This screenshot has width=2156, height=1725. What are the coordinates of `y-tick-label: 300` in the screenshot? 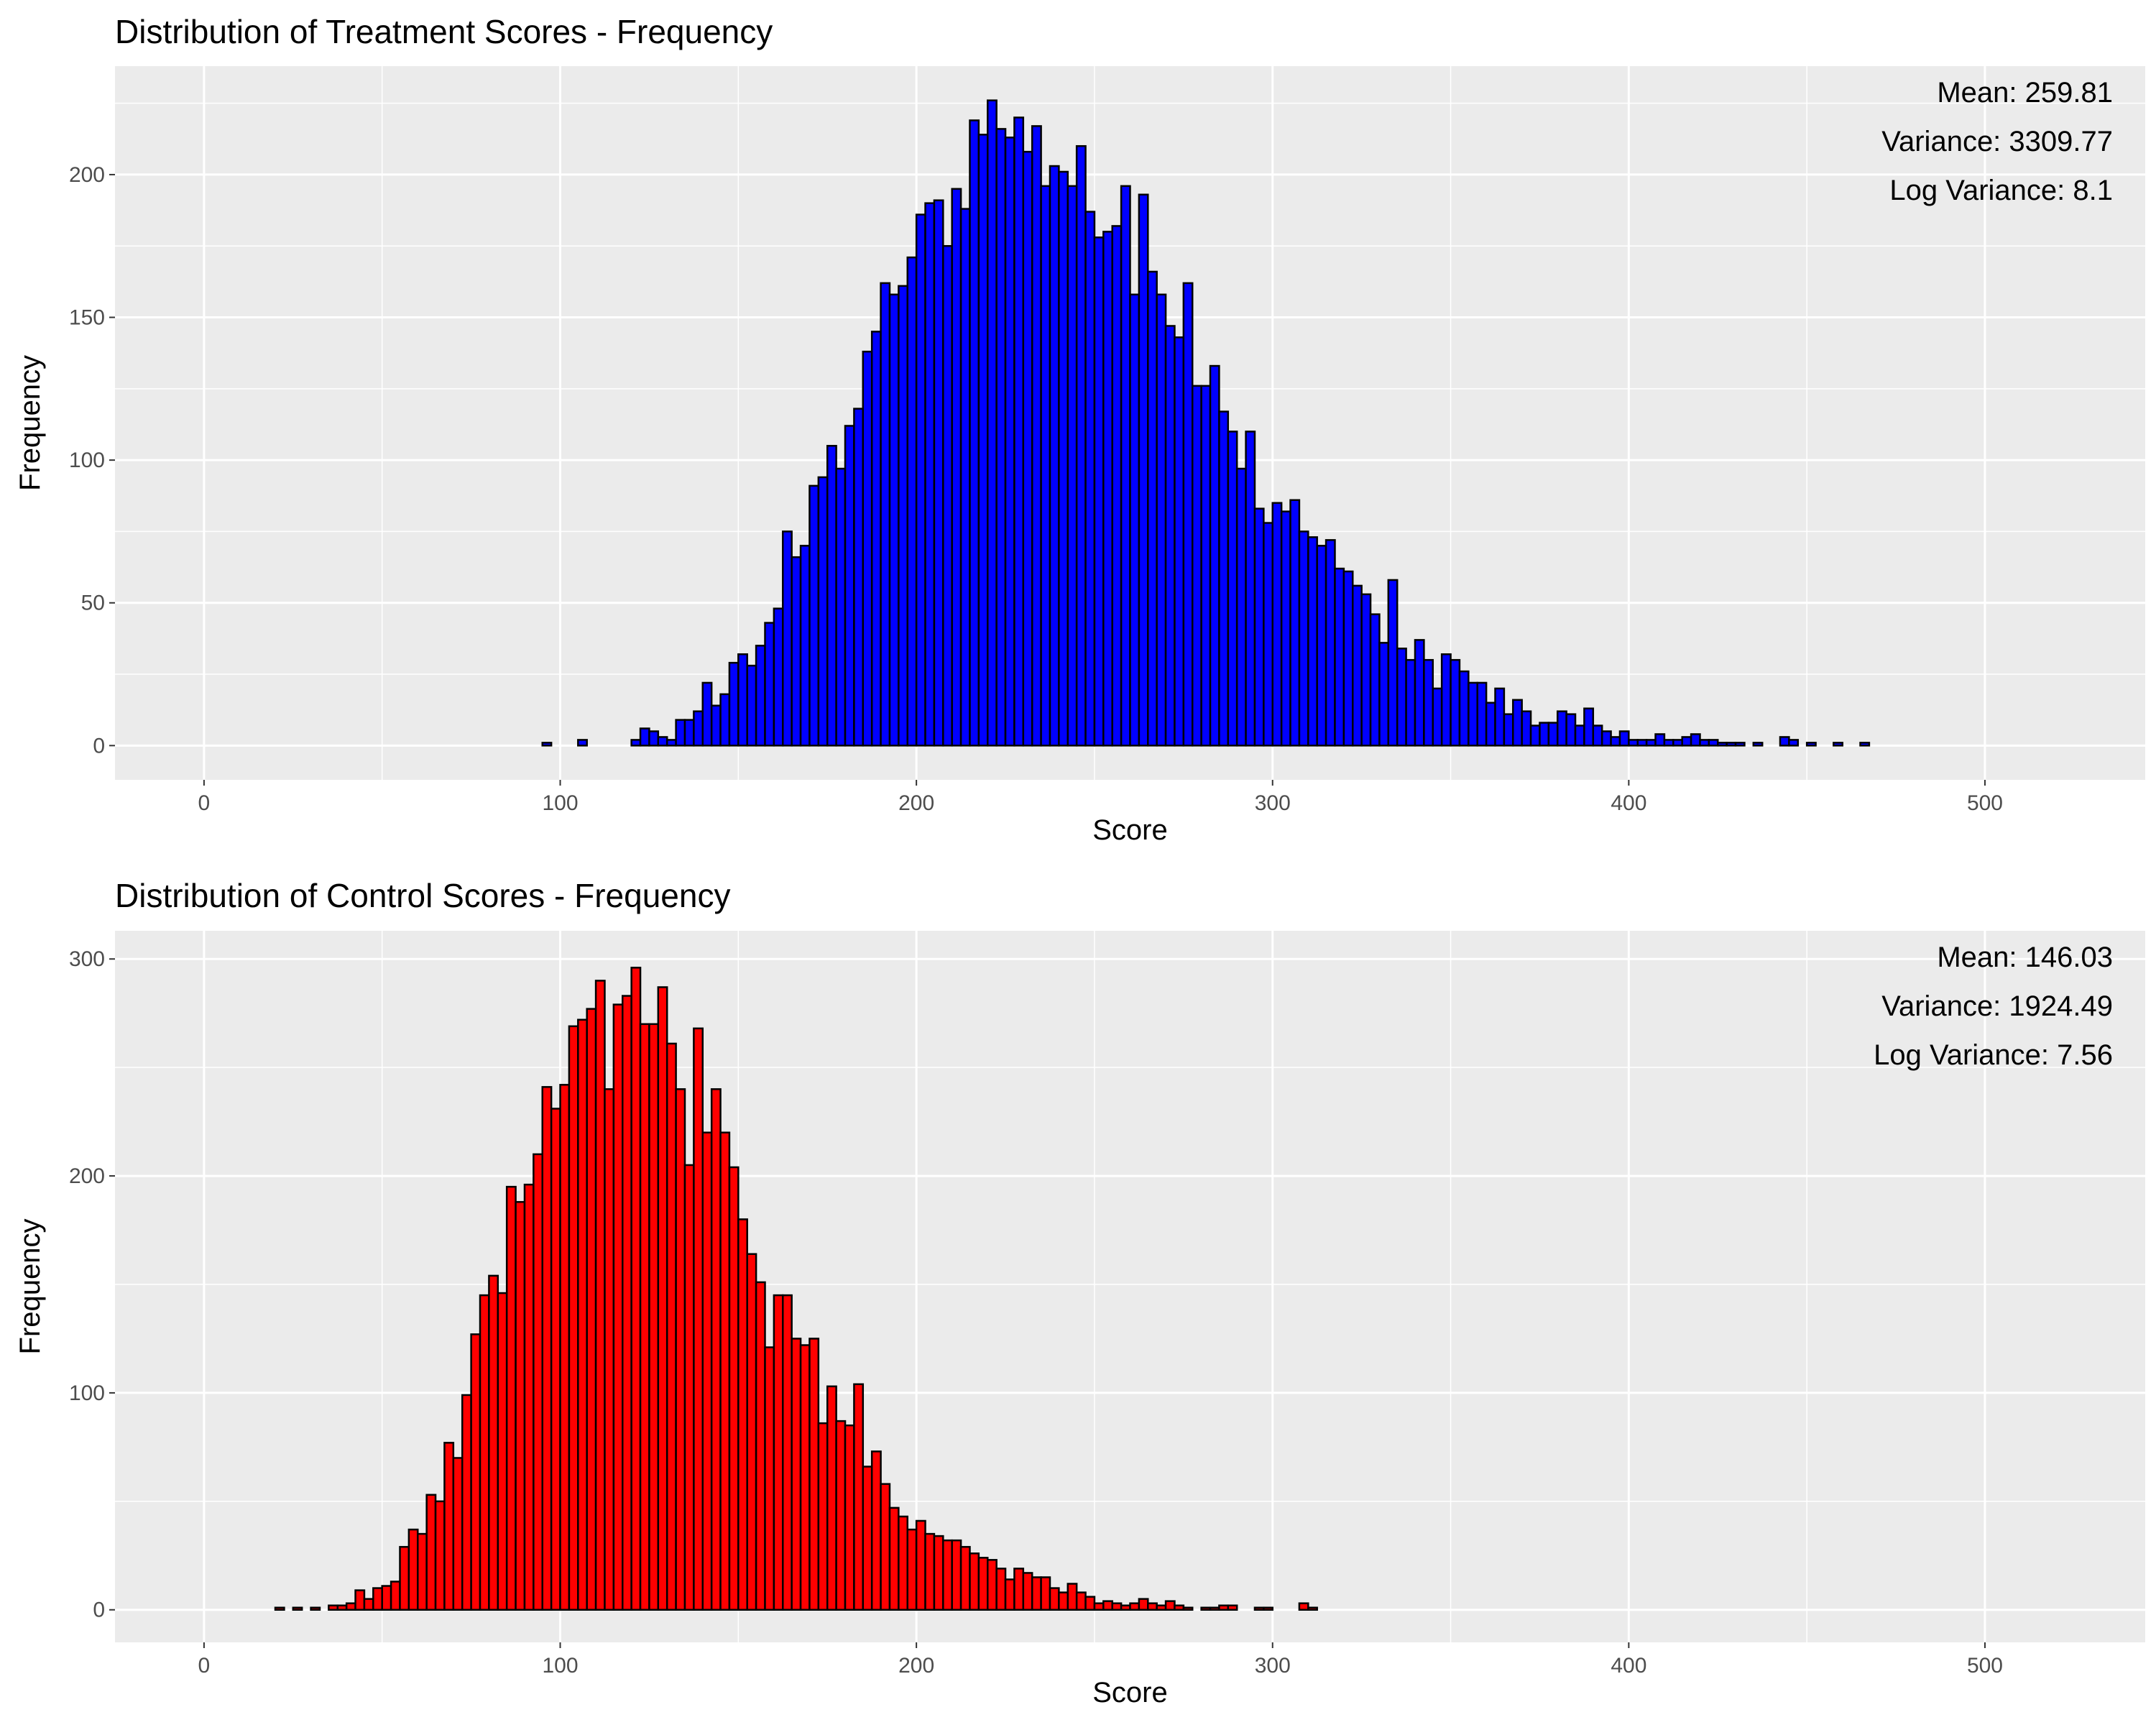 It's located at (87, 959).